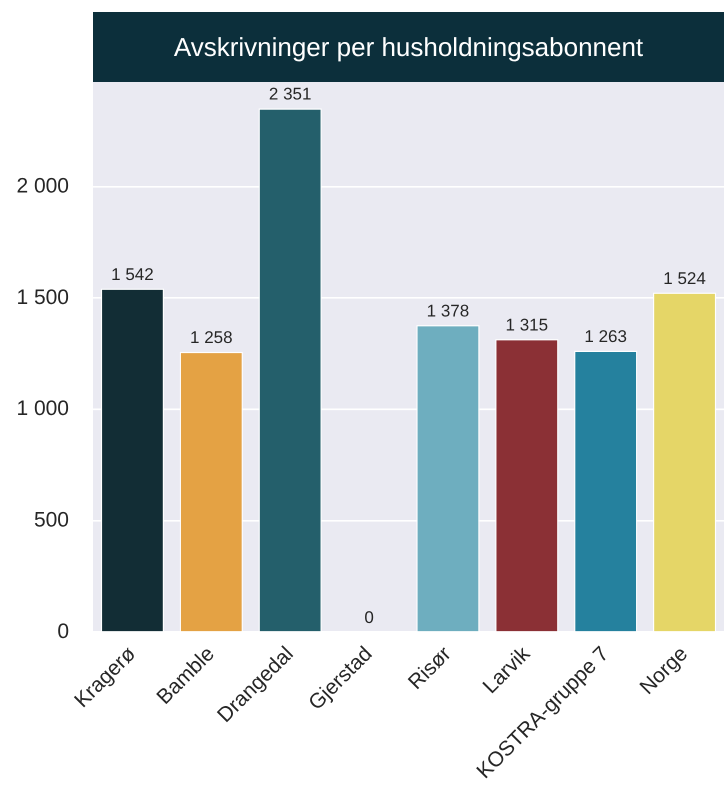 Image resolution: width=724 pixels, height=803 pixels. Describe the element at coordinates (51, 520) in the screenshot. I see `y-tick-label: 500` at that location.